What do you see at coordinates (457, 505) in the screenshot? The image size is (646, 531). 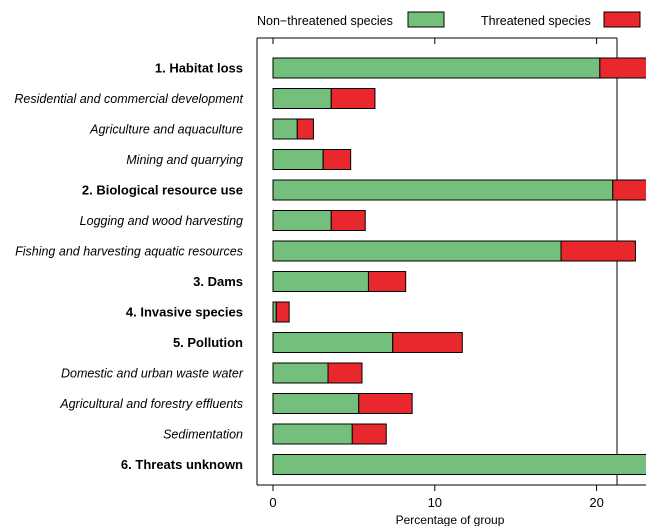 I see `x-axis: Percentage of group 010203040` at bounding box center [457, 505].